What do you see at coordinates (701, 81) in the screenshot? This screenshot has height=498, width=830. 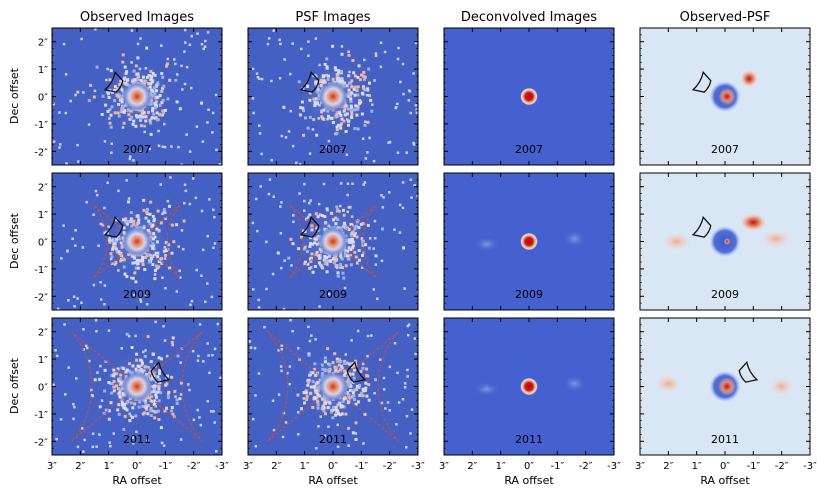 I see `wedge-aperture` at bounding box center [701, 81].